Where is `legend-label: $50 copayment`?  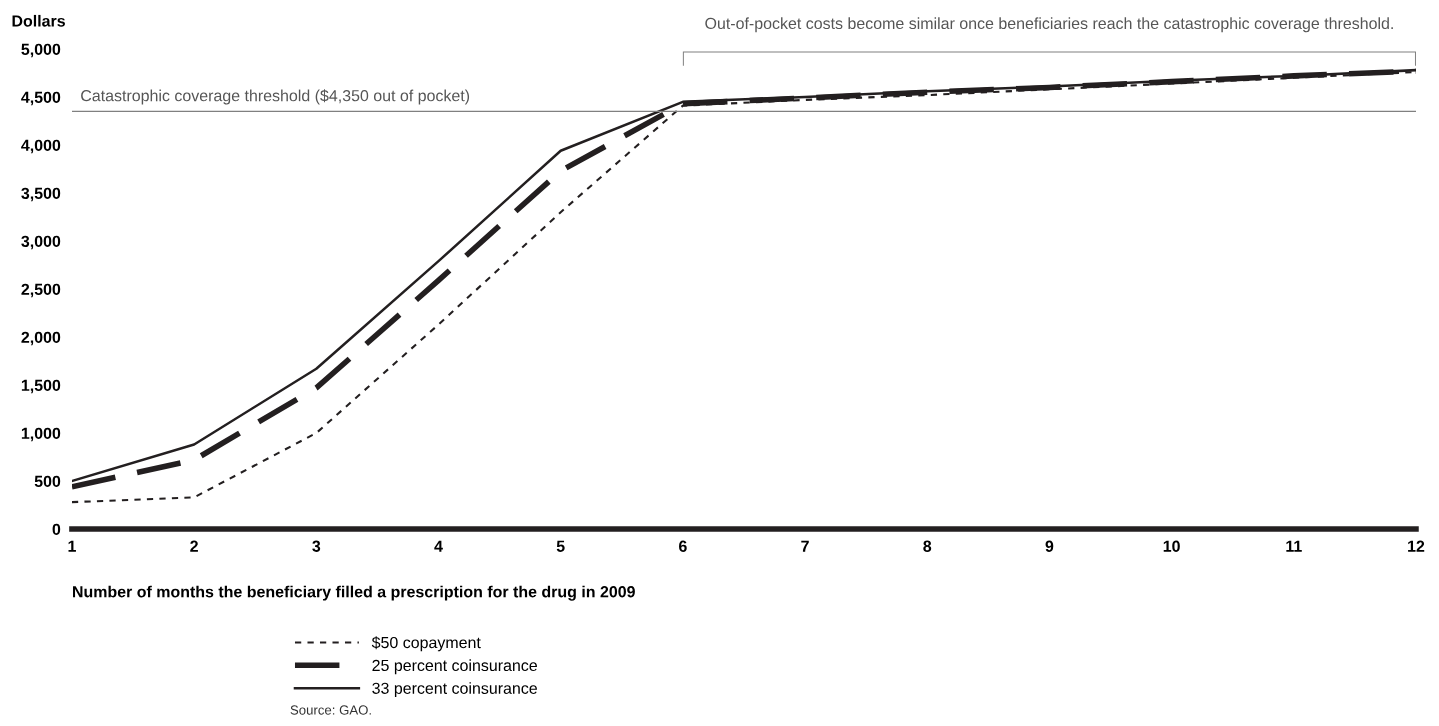
legend-label: $50 copayment is located at coordinates (426, 644).